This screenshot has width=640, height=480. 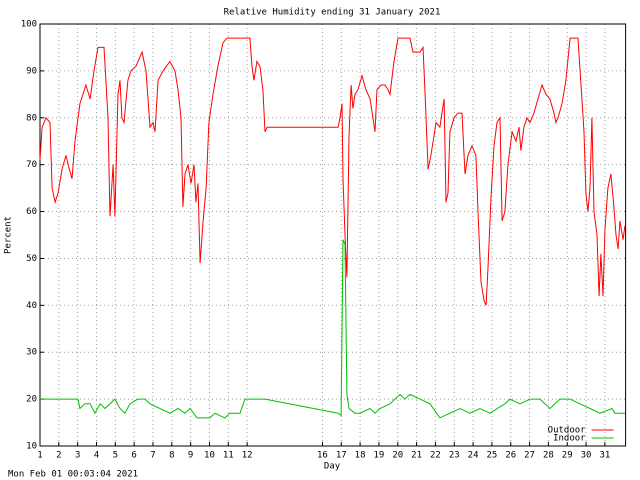 What do you see at coordinates (31, 259) in the screenshot?
I see `y-tick-label: 50` at bounding box center [31, 259].